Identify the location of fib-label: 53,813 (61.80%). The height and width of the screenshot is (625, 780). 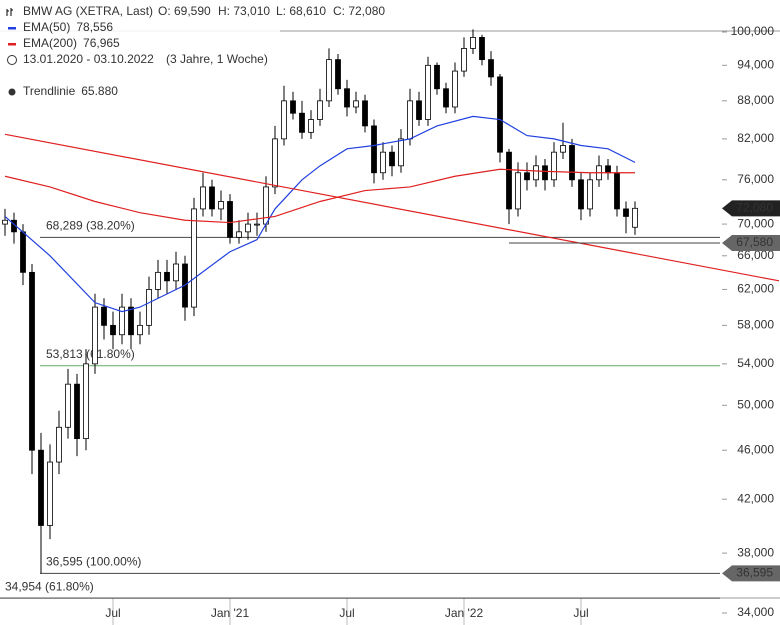
(90, 354).